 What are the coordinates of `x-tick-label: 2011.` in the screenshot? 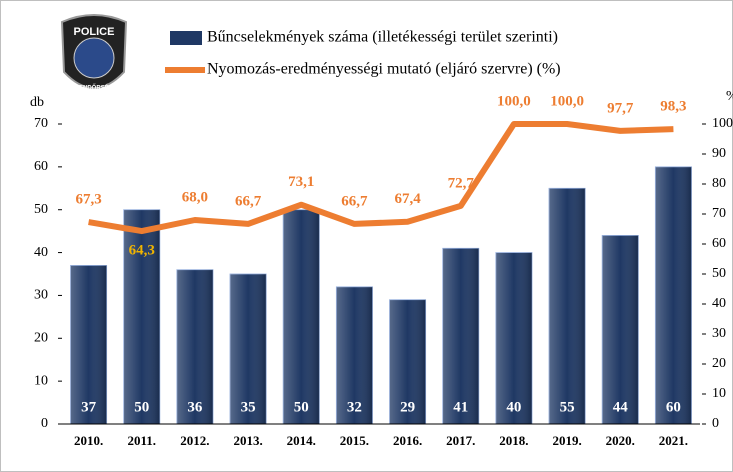 It's located at (141, 440).